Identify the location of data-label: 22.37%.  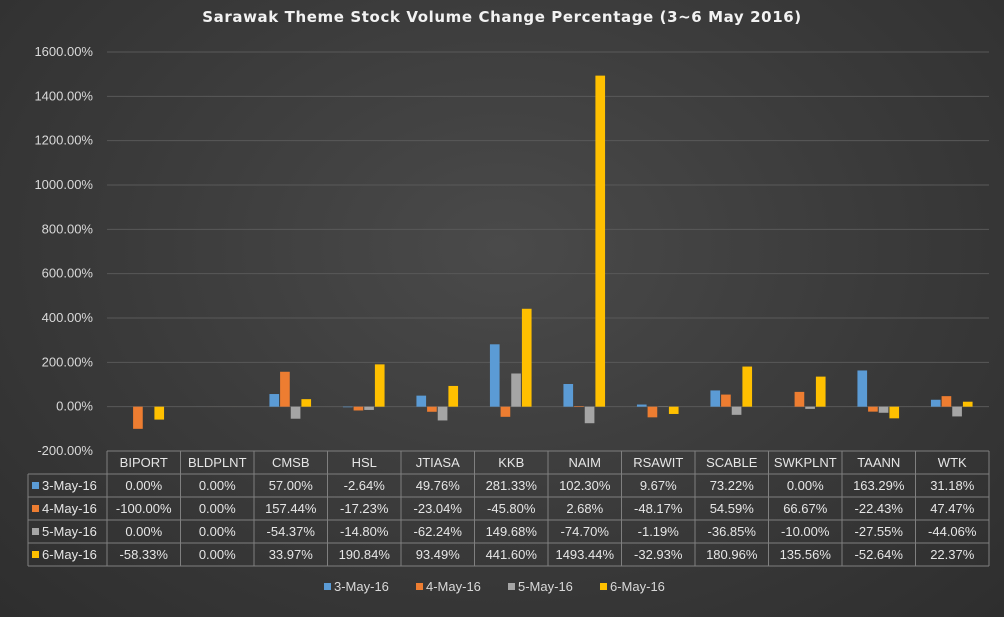
(952, 554).